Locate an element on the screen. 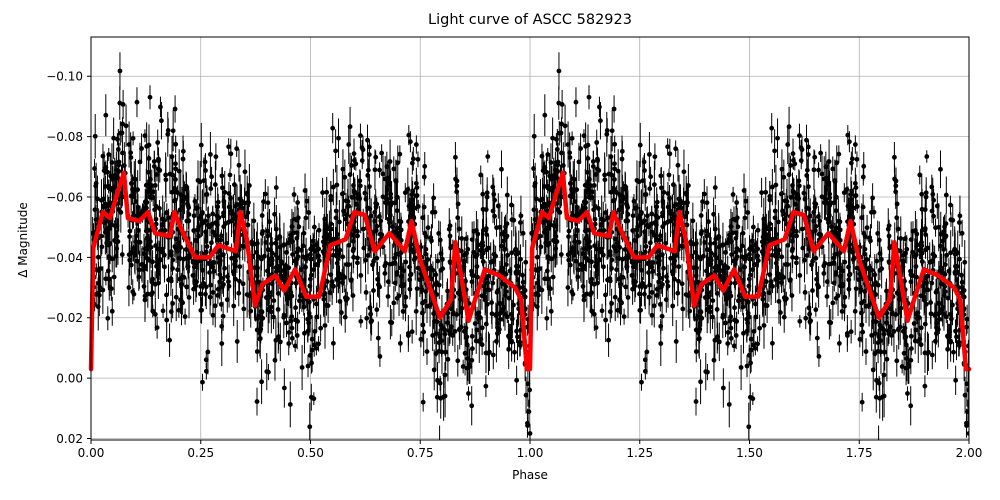  x-tick-label: 0.50 is located at coordinates (310, 453).